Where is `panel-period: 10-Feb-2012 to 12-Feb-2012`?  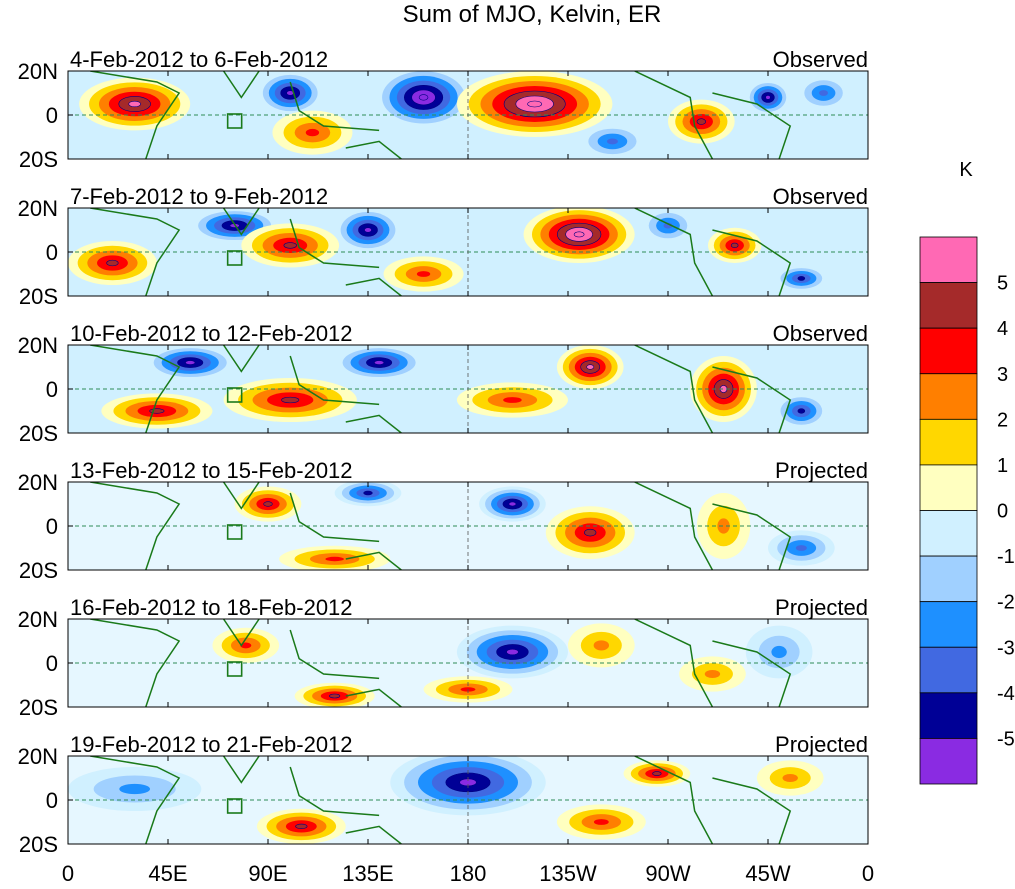 panel-period: 10-Feb-2012 to 12-Feb-2012 is located at coordinates (211, 333).